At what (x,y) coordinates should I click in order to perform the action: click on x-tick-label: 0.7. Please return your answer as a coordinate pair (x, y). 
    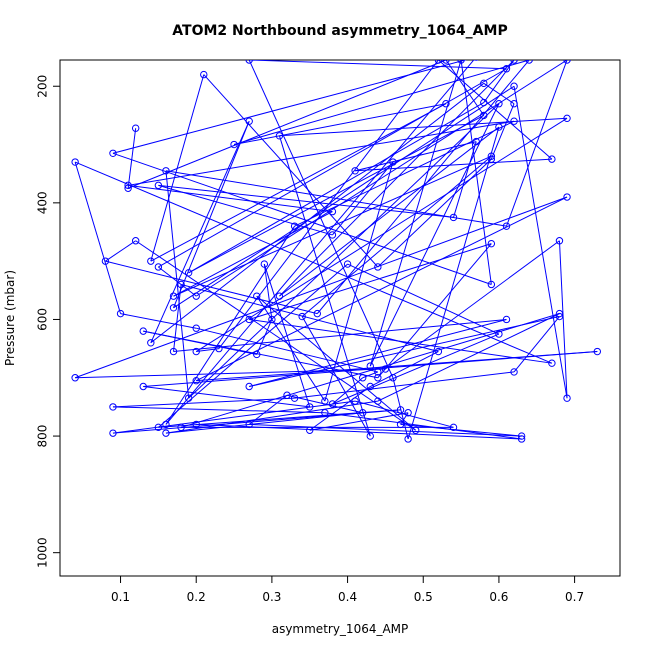
    Looking at the image, I should click on (574, 597).